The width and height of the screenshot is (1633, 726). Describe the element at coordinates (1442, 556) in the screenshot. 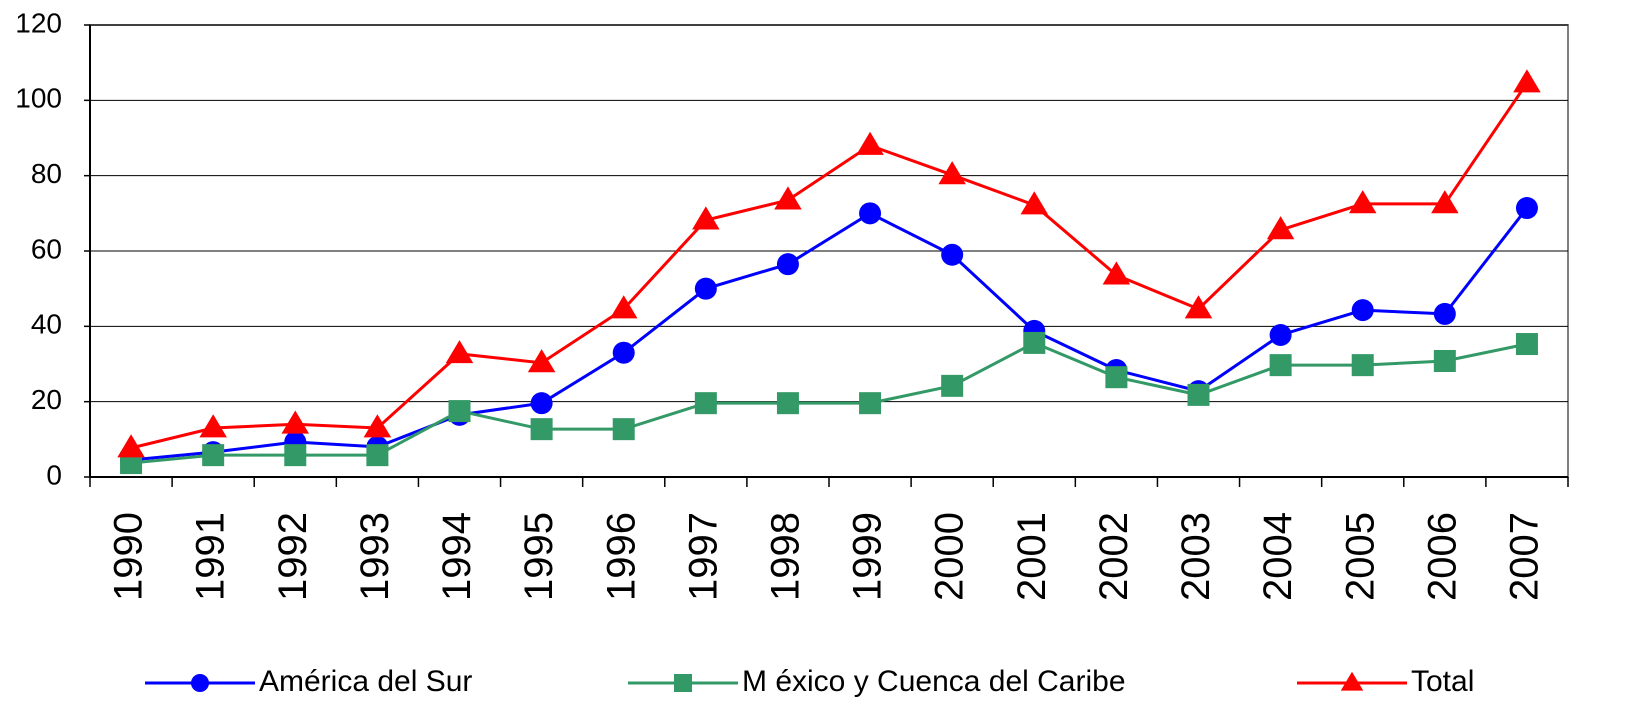

I see `x-tick-label: 2006` at that location.